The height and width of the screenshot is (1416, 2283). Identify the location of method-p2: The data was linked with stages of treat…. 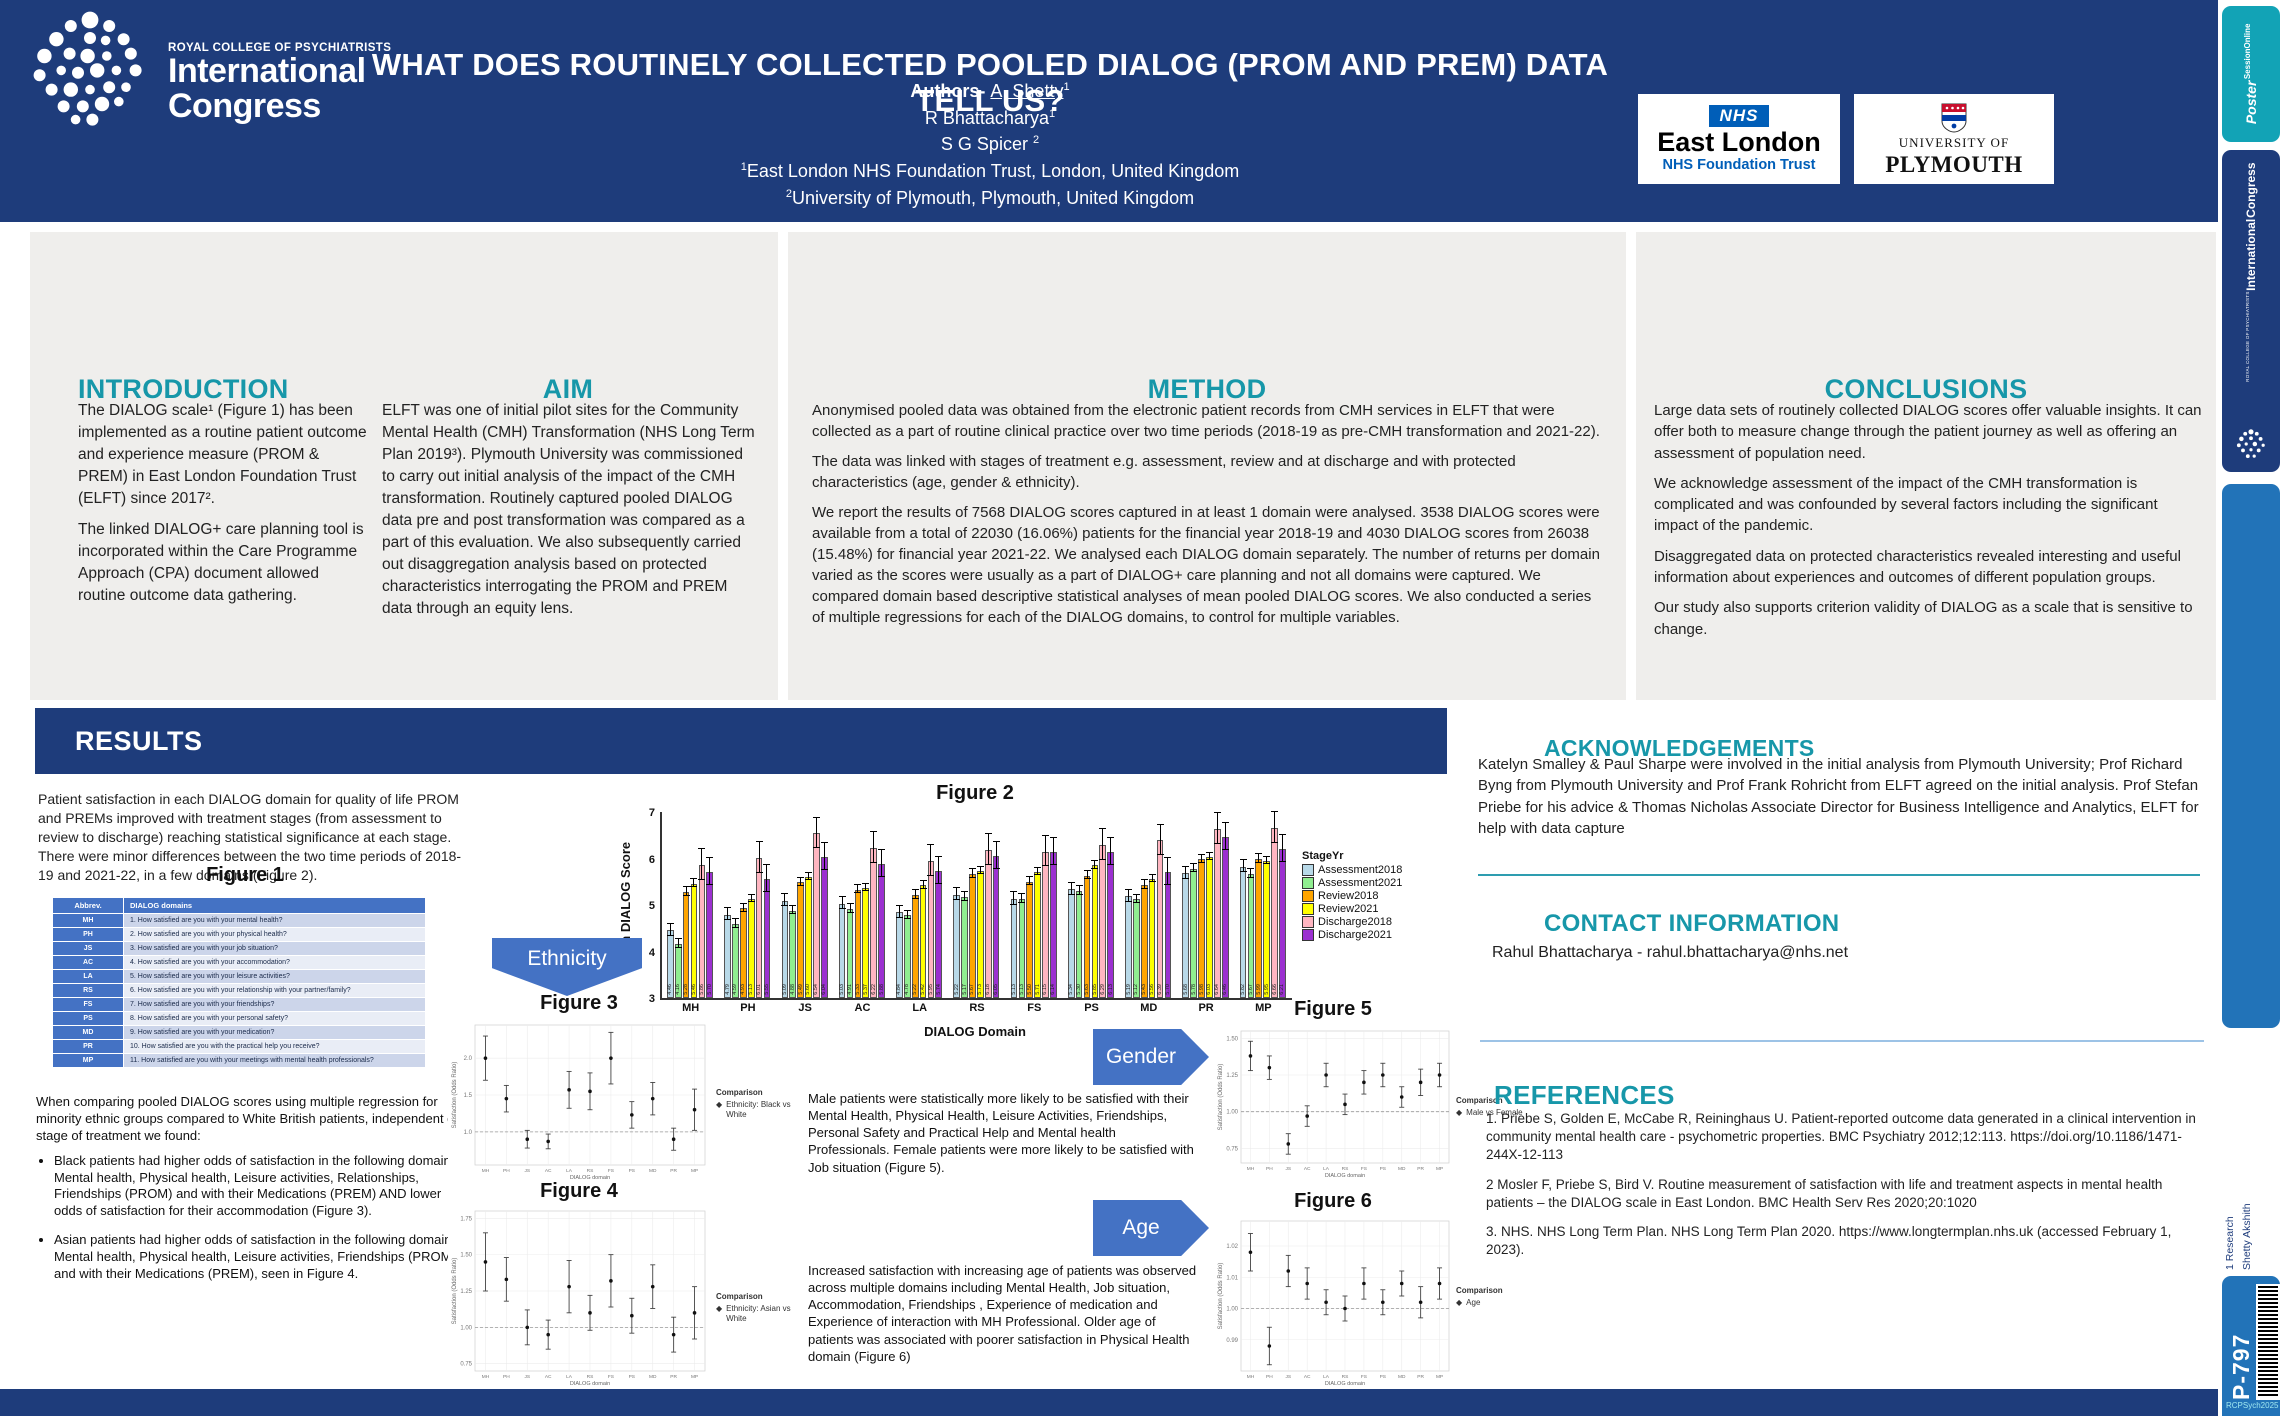
(1164, 472).